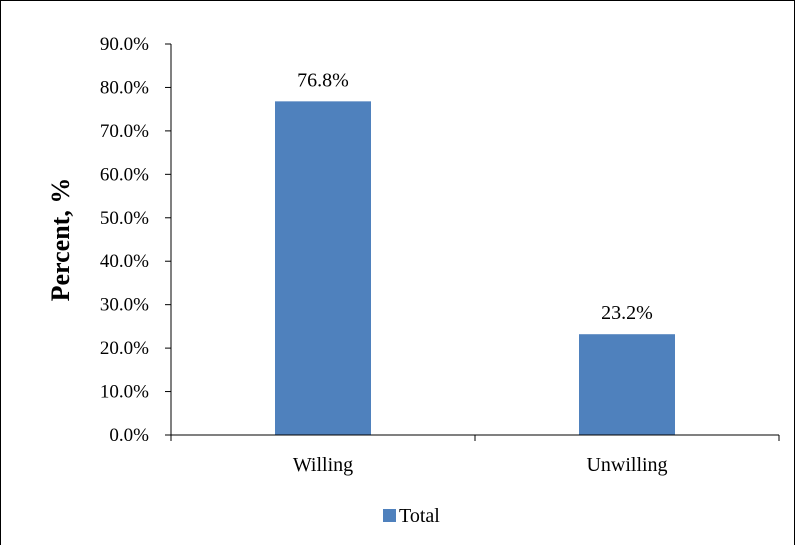 This screenshot has width=795, height=546. Describe the element at coordinates (627, 313) in the screenshot. I see `data-label-unwilling: 23.2%` at that location.